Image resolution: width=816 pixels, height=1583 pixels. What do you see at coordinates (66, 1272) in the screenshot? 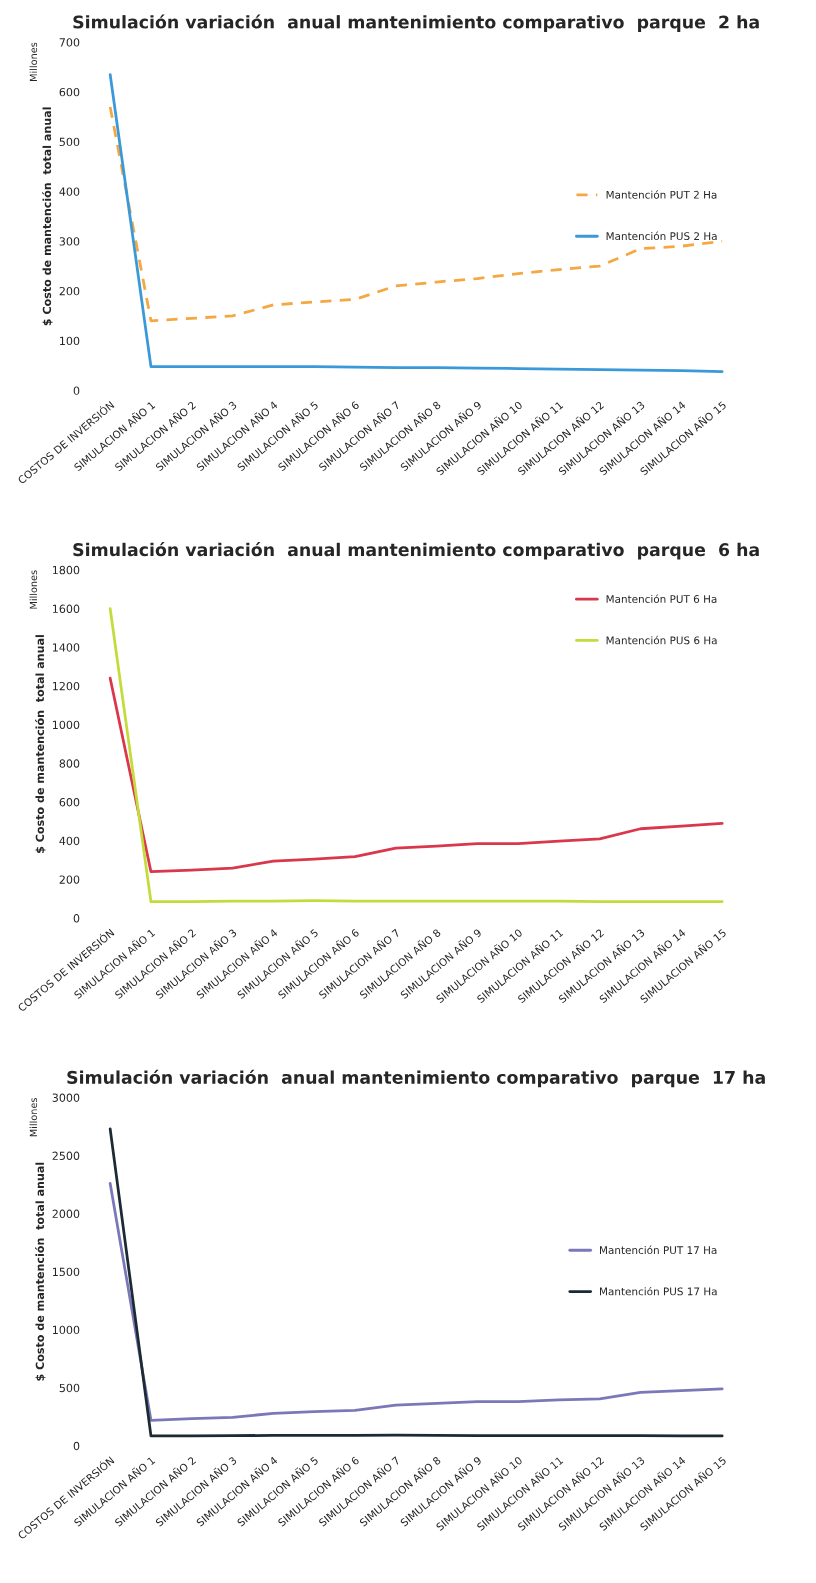
I see `y-tick-label: 1500` at bounding box center [66, 1272].